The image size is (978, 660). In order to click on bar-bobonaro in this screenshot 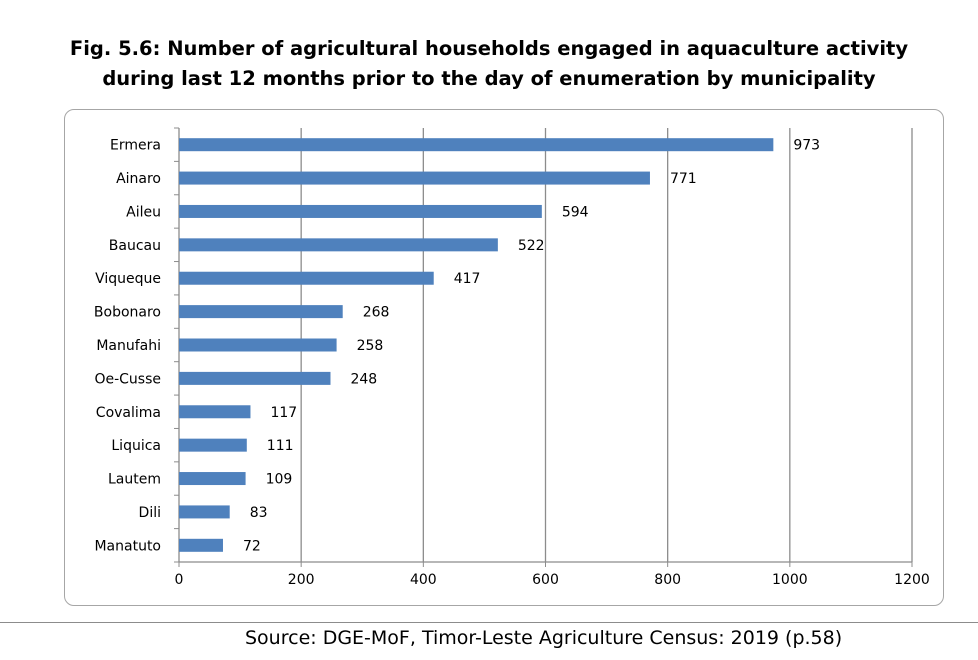, I will do `click(261, 312)`.